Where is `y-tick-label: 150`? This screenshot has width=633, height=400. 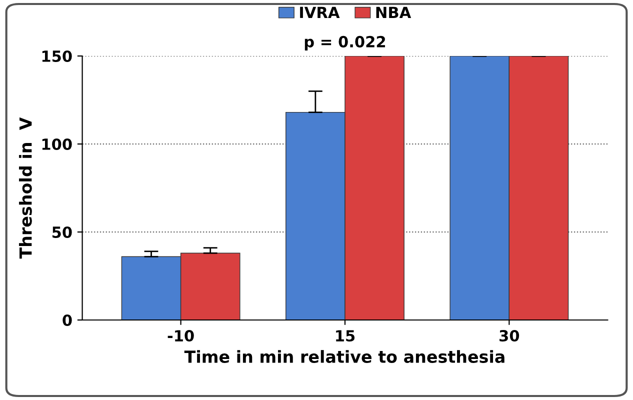 y-tick-label: 150 is located at coordinates (57, 56).